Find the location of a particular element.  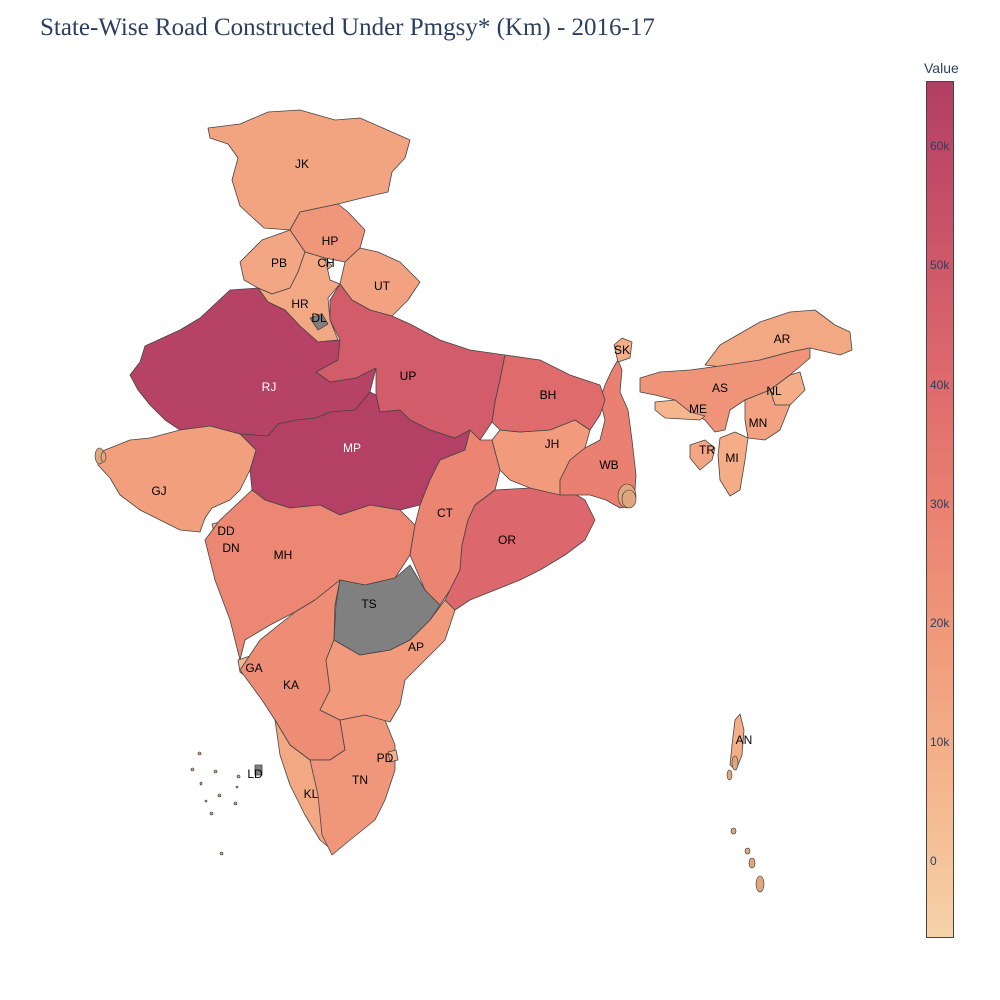

state-label-ap: AP is located at coordinates (416, 647).